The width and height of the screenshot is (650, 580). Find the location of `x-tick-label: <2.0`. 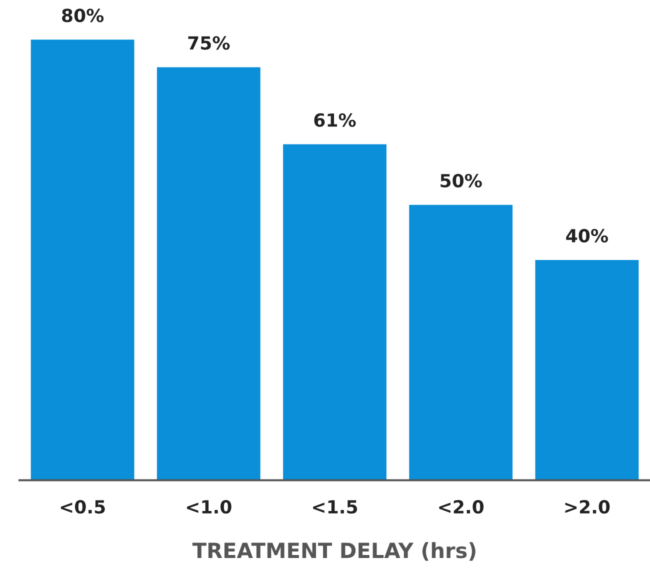

x-tick-label: <2.0 is located at coordinates (461, 507).